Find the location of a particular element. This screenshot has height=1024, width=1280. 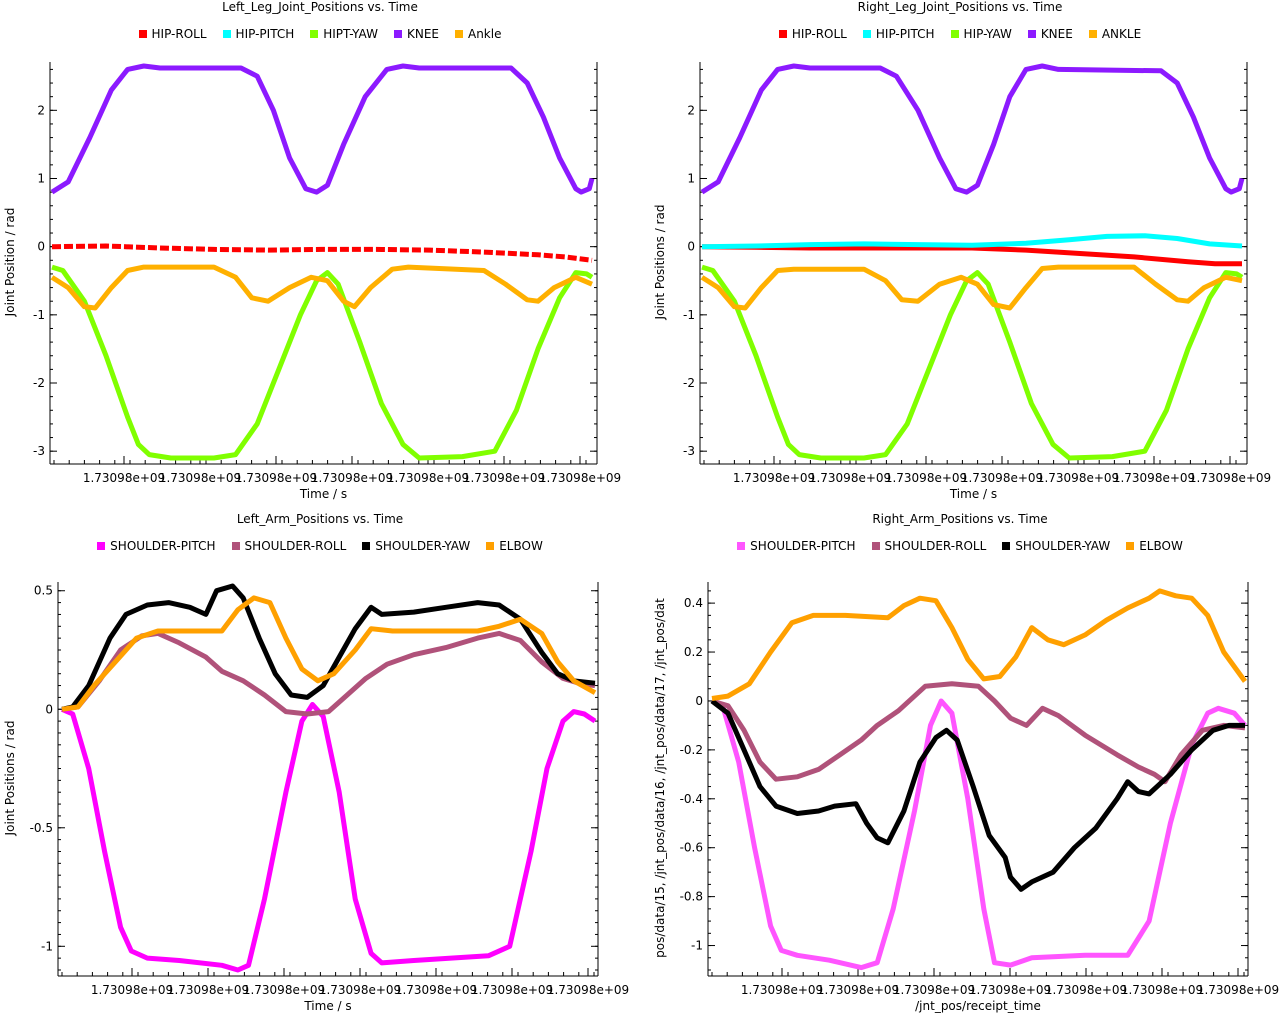

x-axis-label: /jnt_pos/receipt_time is located at coordinates (978, 1006).